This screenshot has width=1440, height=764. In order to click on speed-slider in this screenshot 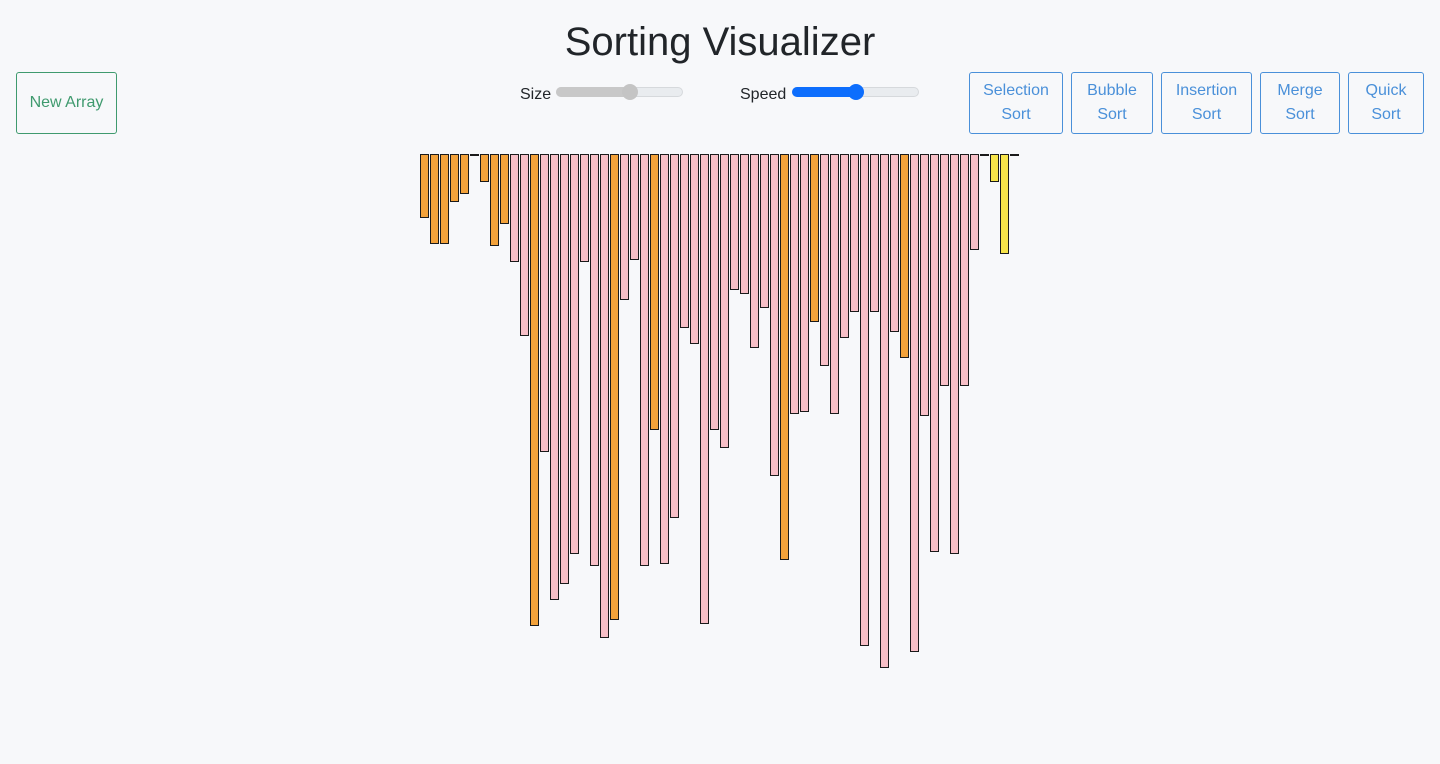, I will do `click(855, 92)`.